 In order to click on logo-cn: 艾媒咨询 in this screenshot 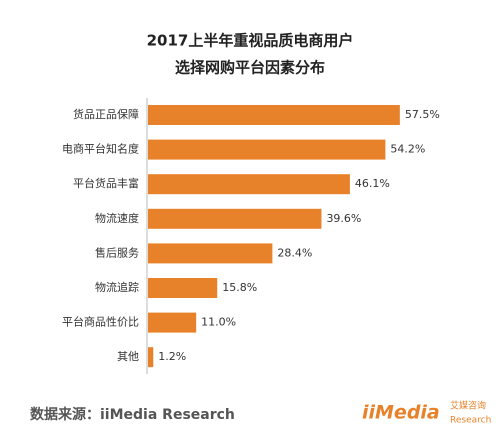, I will do `click(468, 406)`.